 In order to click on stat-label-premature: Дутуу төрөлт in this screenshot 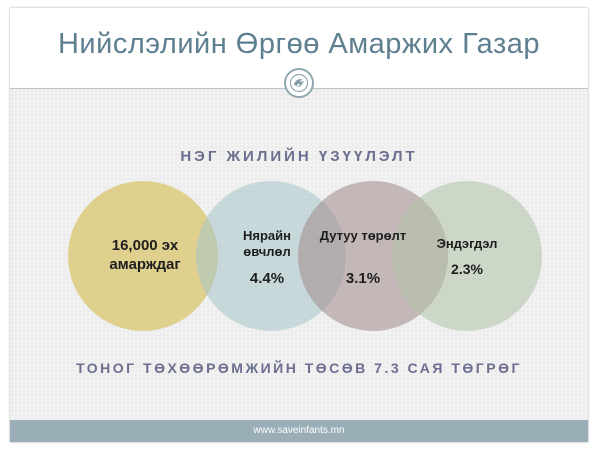, I will do `click(363, 235)`.